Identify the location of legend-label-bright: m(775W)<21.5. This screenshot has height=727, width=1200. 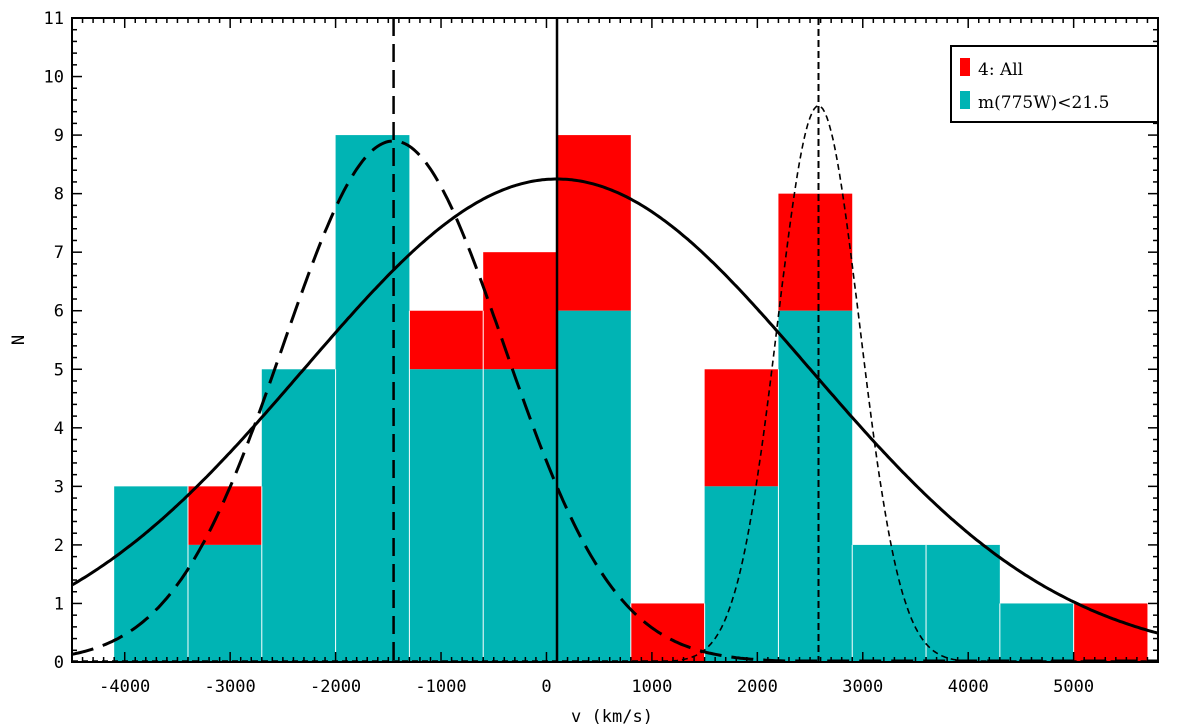
(1043, 103).